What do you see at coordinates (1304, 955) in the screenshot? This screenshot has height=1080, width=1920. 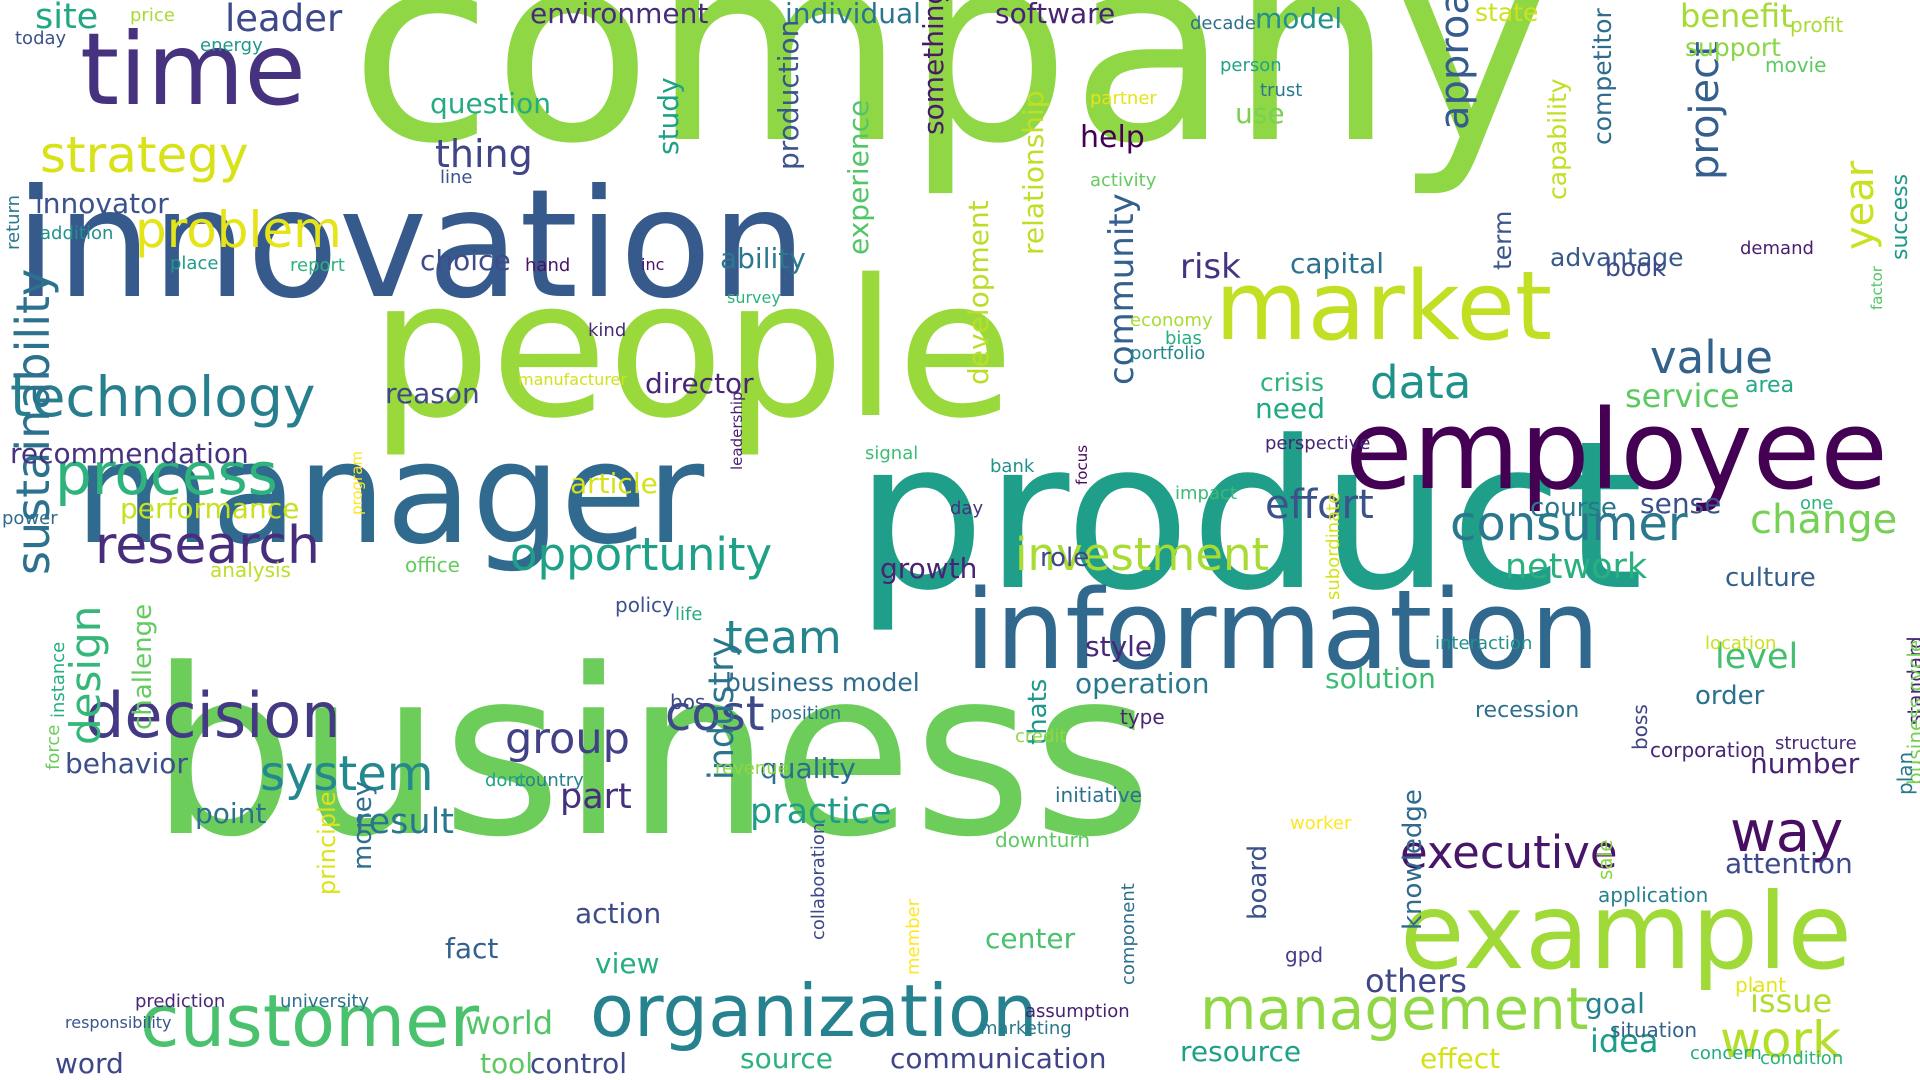 I see `word: gpd` at bounding box center [1304, 955].